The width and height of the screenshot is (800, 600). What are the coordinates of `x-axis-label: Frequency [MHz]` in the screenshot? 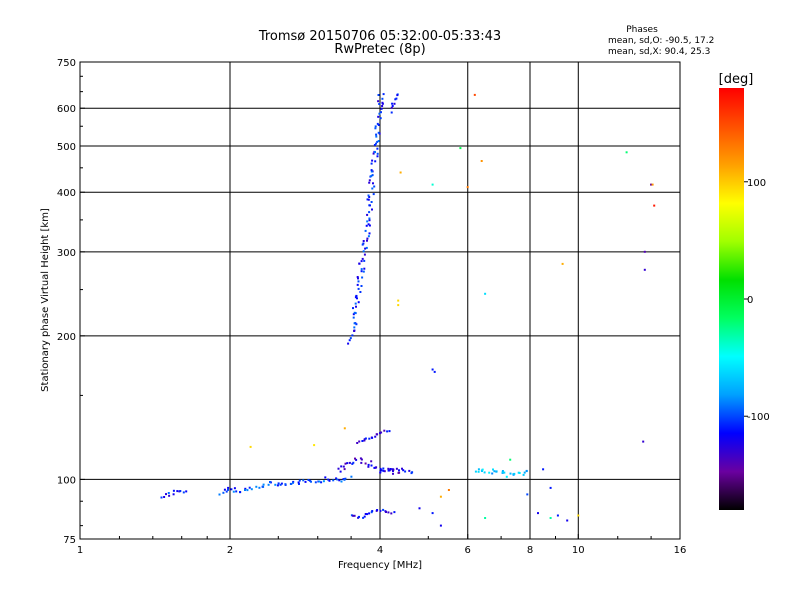 It's located at (380, 565).